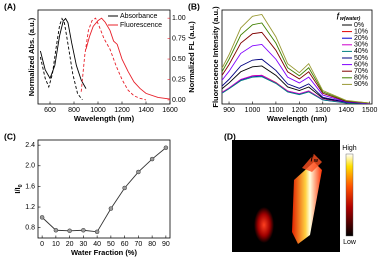 This screenshot has height=271, width=380. Describe the element at coordinates (125, 244) in the screenshot. I see `x-tick-label: 60` at that location.